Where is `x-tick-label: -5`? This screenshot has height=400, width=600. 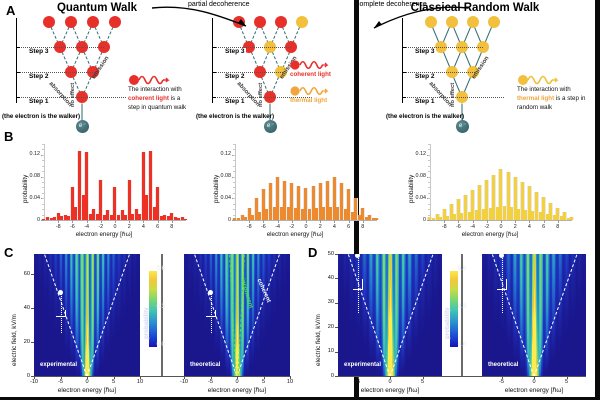 x-tick-label: -5 is located at coordinates (501, 382).